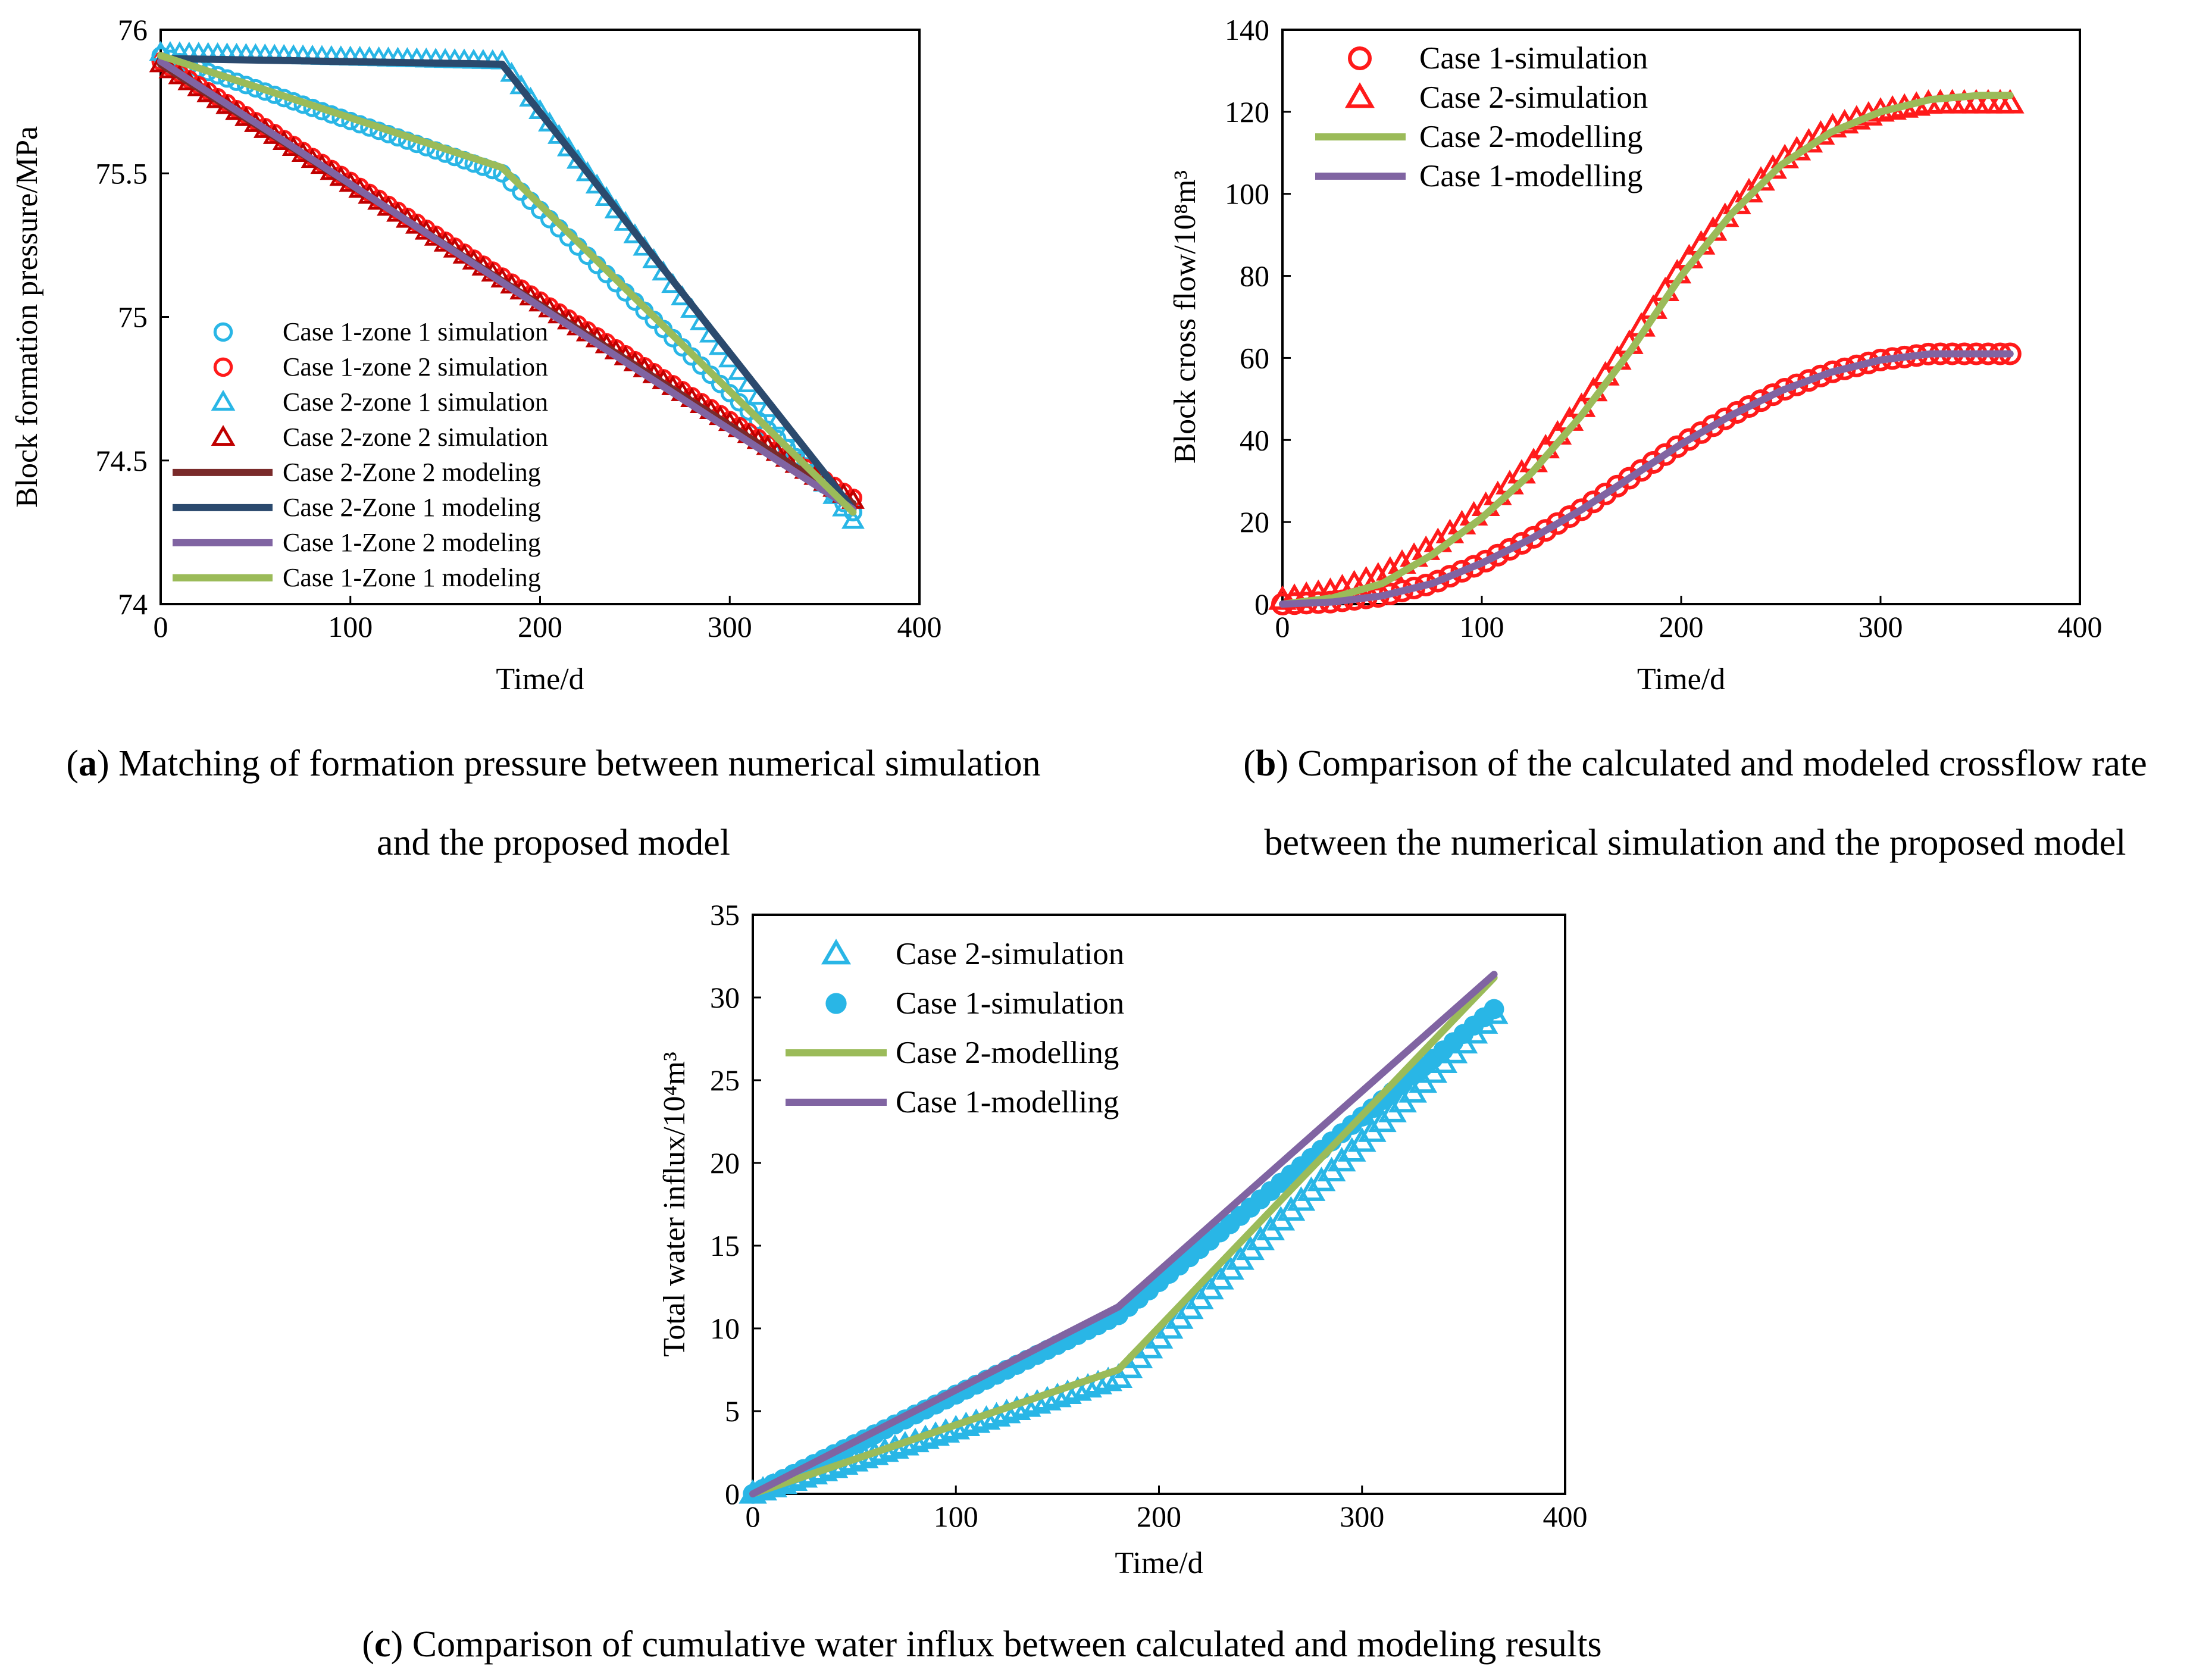  I want to click on legend-label: Case 2-zone 1 simulation, so click(415, 402).